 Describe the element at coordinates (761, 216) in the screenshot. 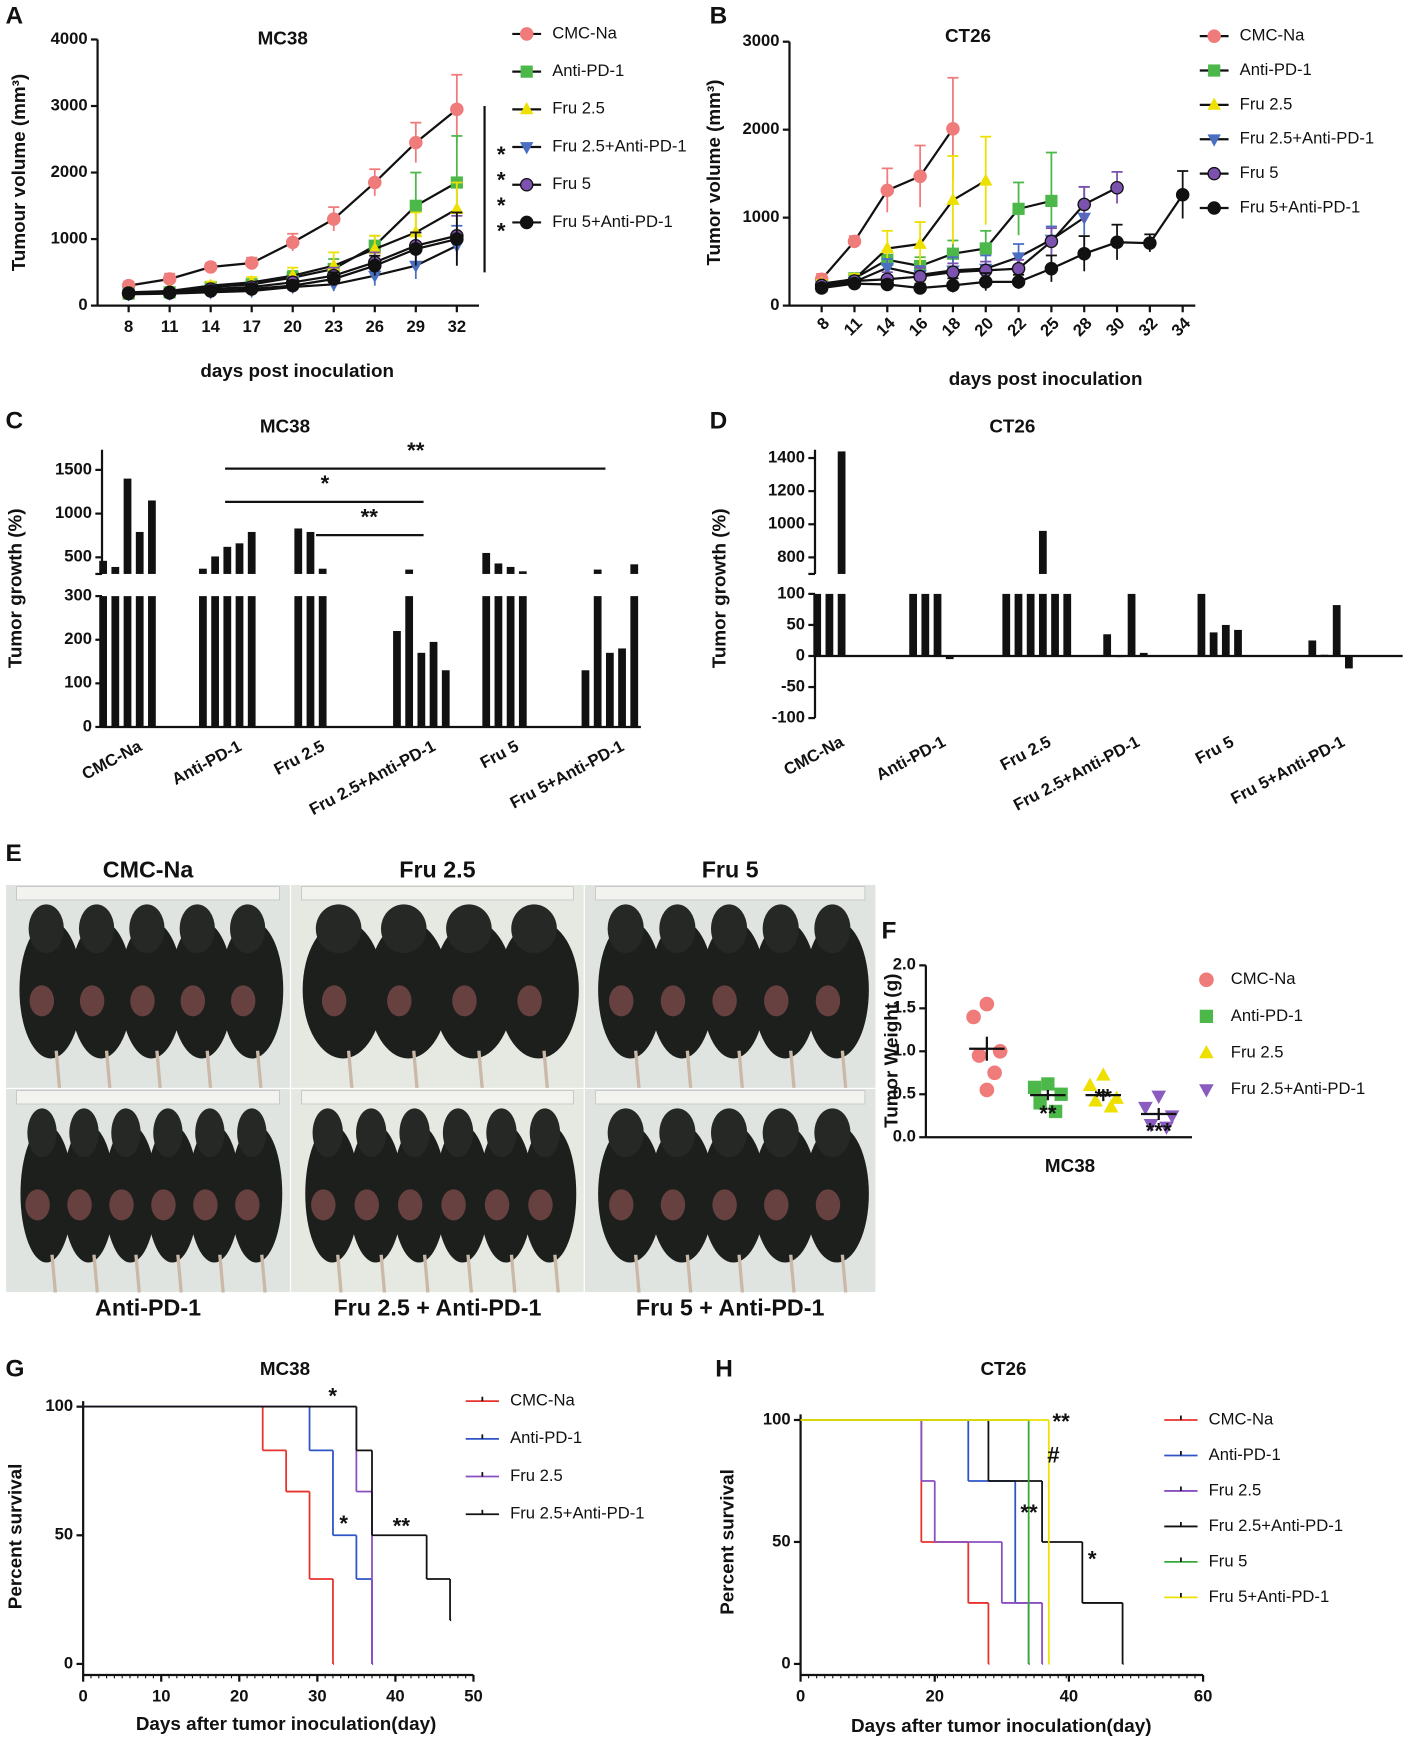

I see `y-tick-label: 1000` at that location.